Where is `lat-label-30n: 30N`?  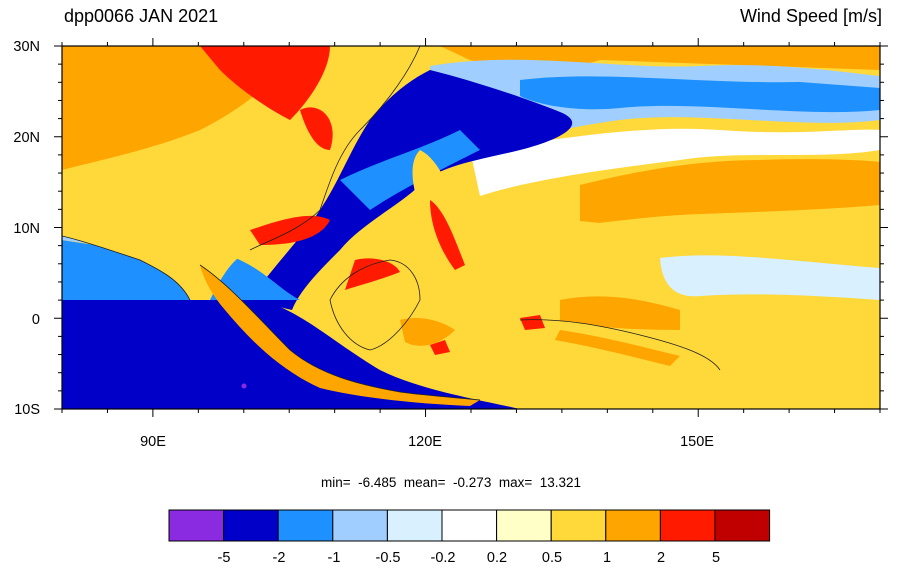 lat-label-30n: 30N is located at coordinates (26, 47).